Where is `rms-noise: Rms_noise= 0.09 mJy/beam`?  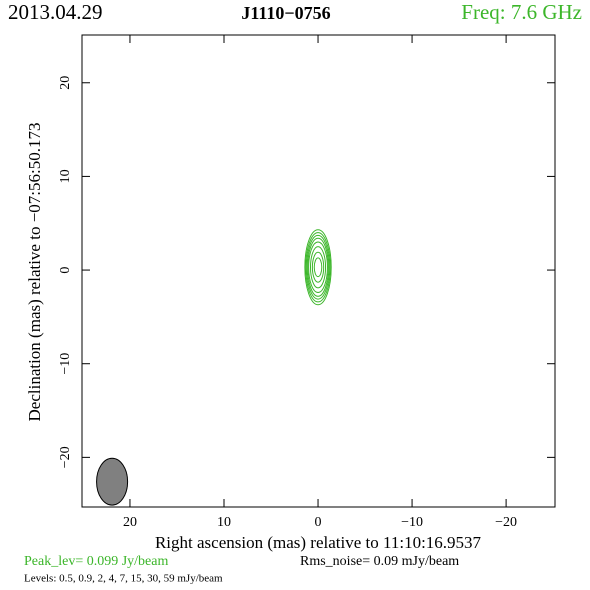 rms-noise: Rms_noise= 0.09 mJy/beam is located at coordinates (379, 561).